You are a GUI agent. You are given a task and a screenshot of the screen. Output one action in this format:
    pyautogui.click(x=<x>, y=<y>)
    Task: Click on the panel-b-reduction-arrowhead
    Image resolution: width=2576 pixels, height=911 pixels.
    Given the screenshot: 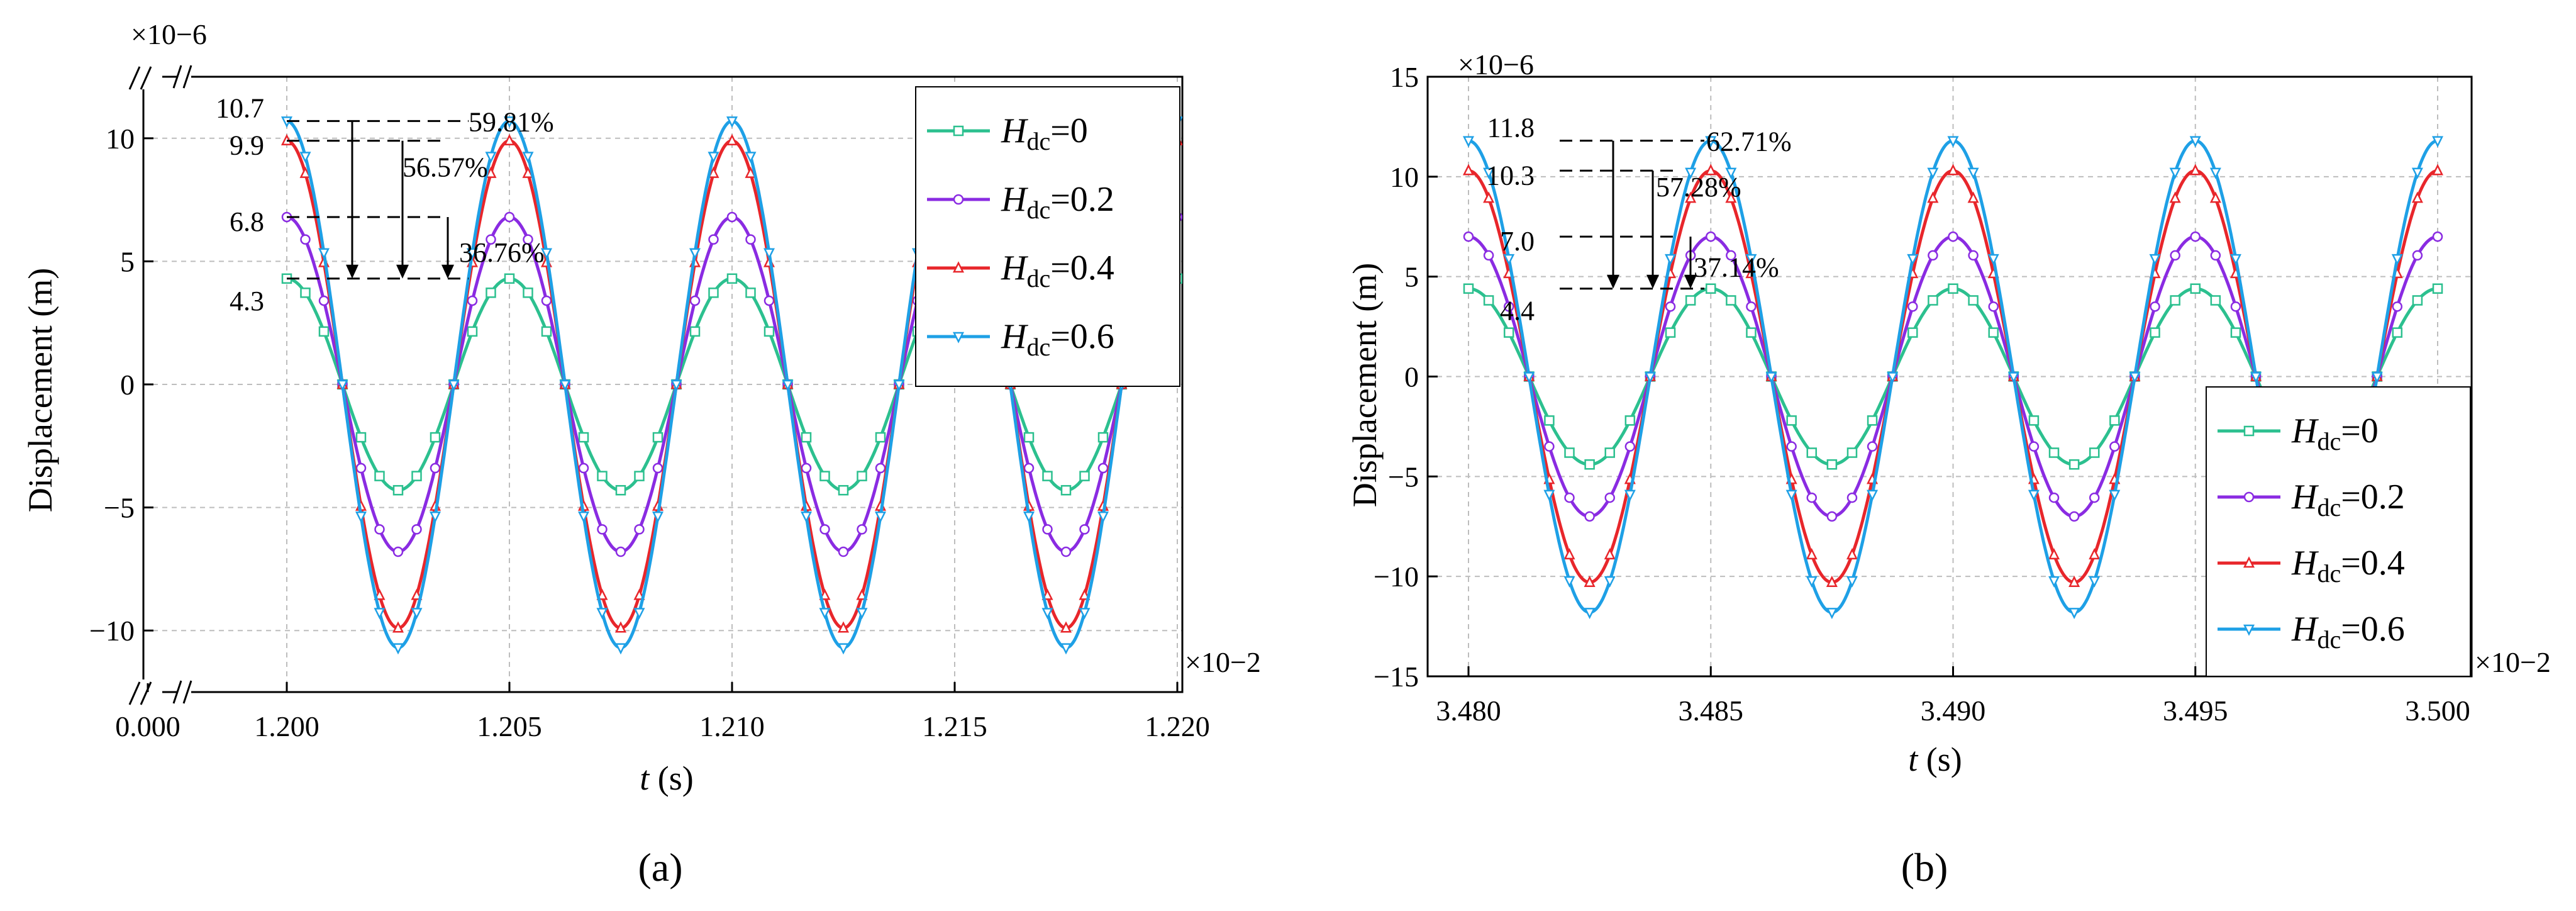 What is the action you would take?
    pyautogui.click(x=1652, y=281)
    